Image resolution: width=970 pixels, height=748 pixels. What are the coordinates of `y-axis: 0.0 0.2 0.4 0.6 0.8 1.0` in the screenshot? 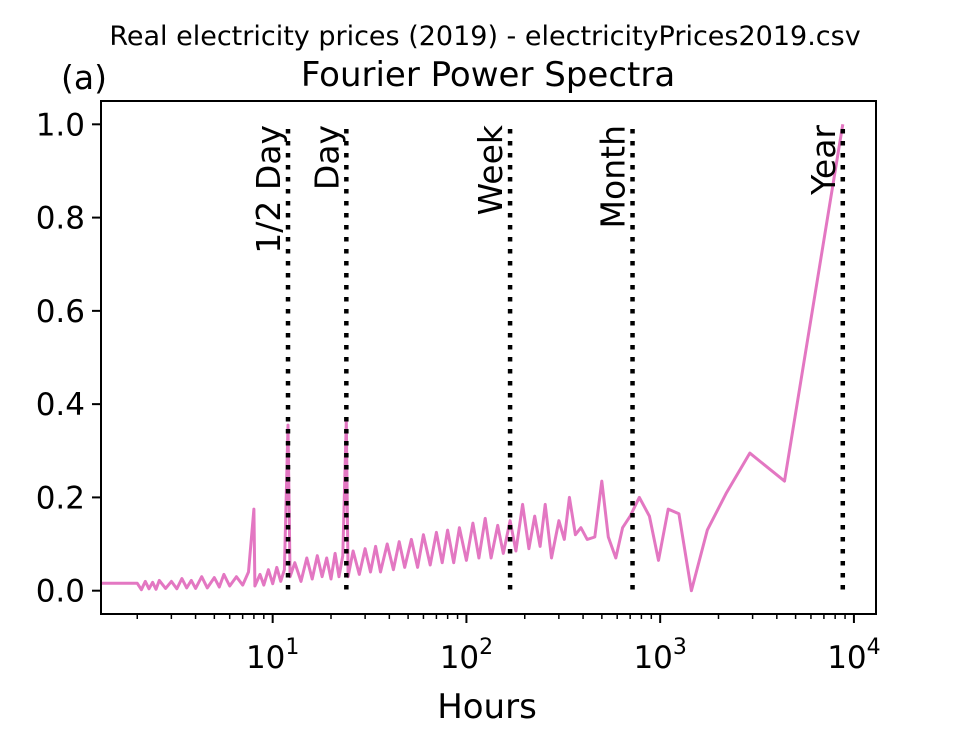 It's located at (68, 358).